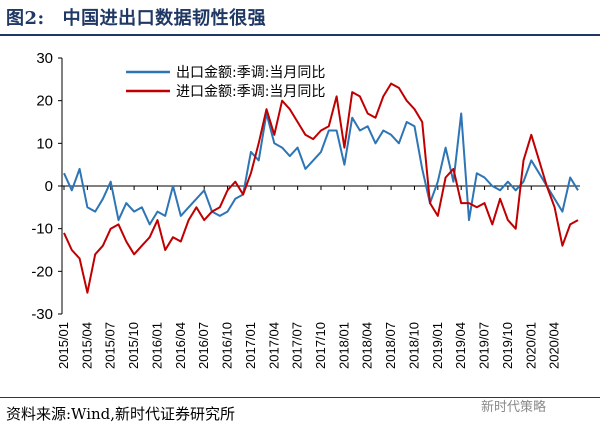  What do you see at coordinates (133, 345) in the screenshot?
I see `x-tick-label: 2015/10` at bounding box center [133, 345].